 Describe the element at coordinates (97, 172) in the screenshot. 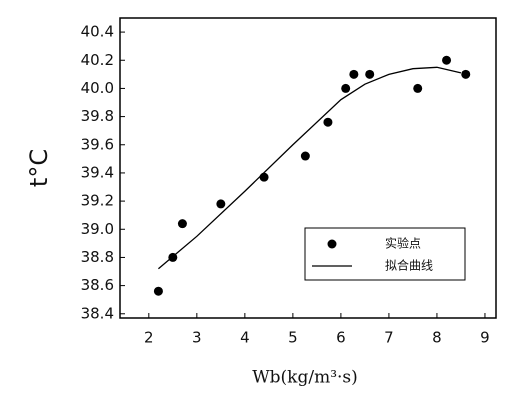

I see `y-tick-label: 39.4` at that location.